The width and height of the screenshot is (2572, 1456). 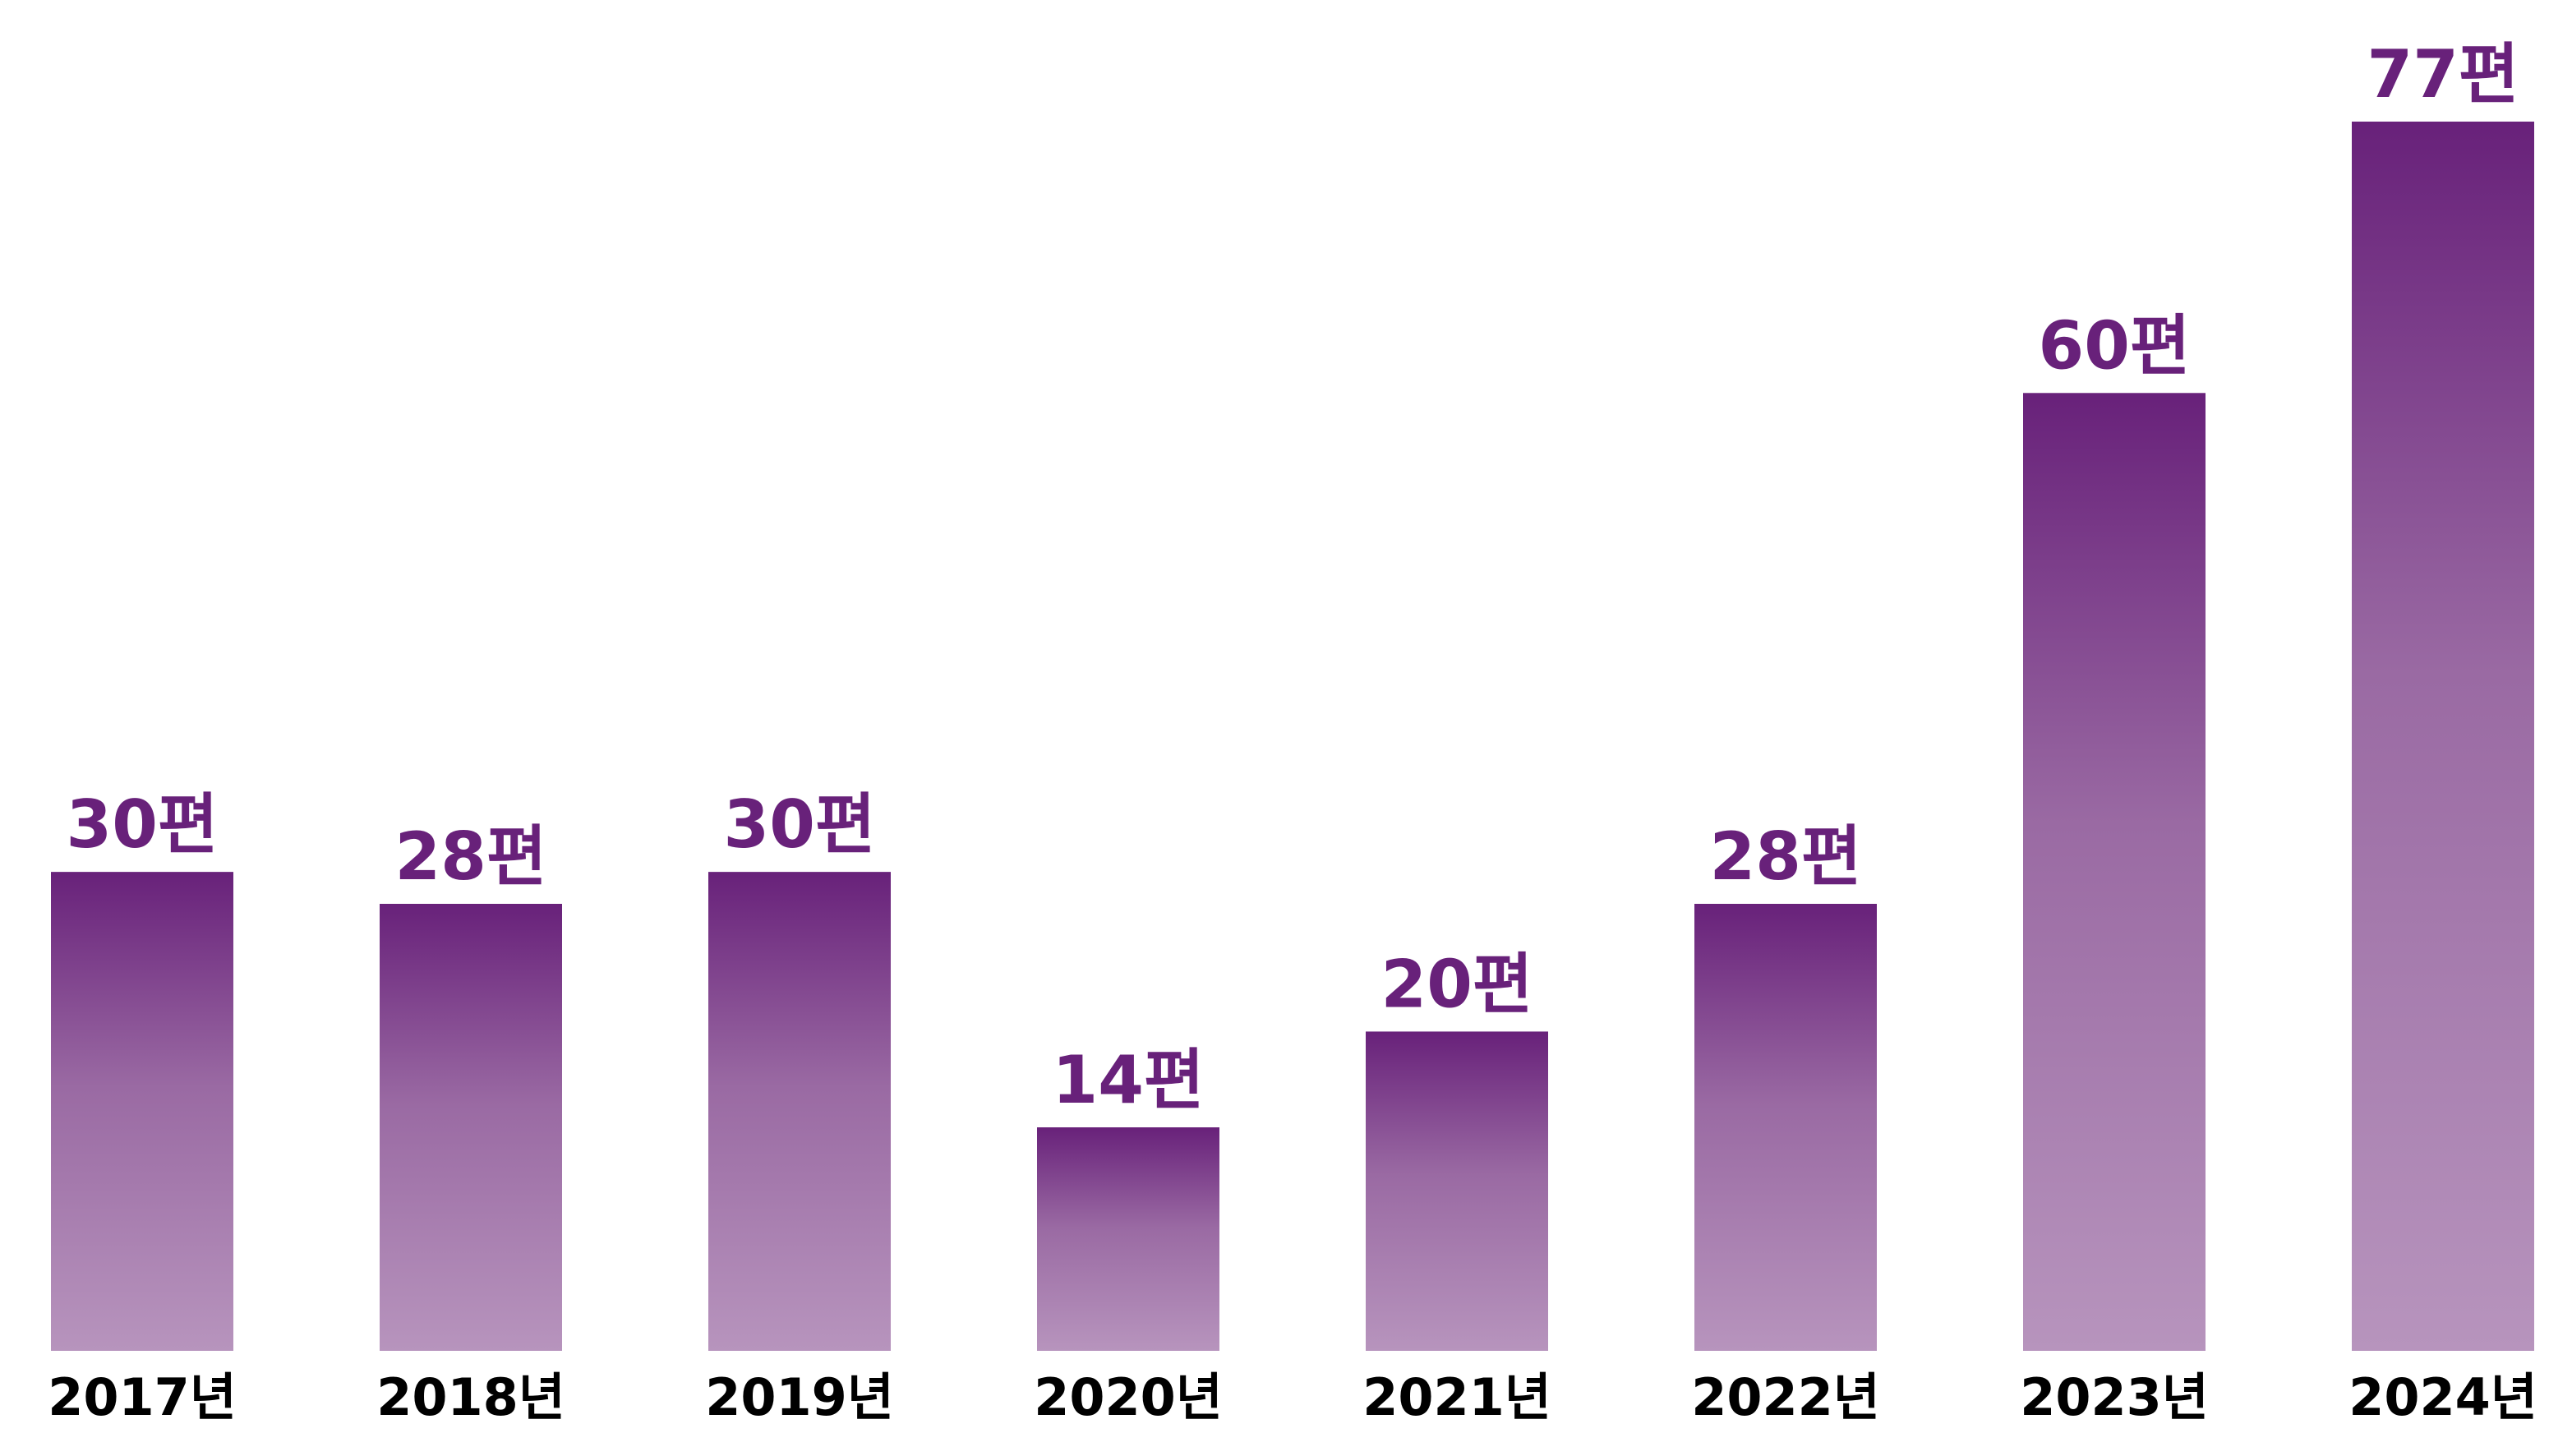 What do you see at coordinates (2443, 74) in the screenshot?
I see `bar-value-label: 77편` at bounding box center [2443, 74].